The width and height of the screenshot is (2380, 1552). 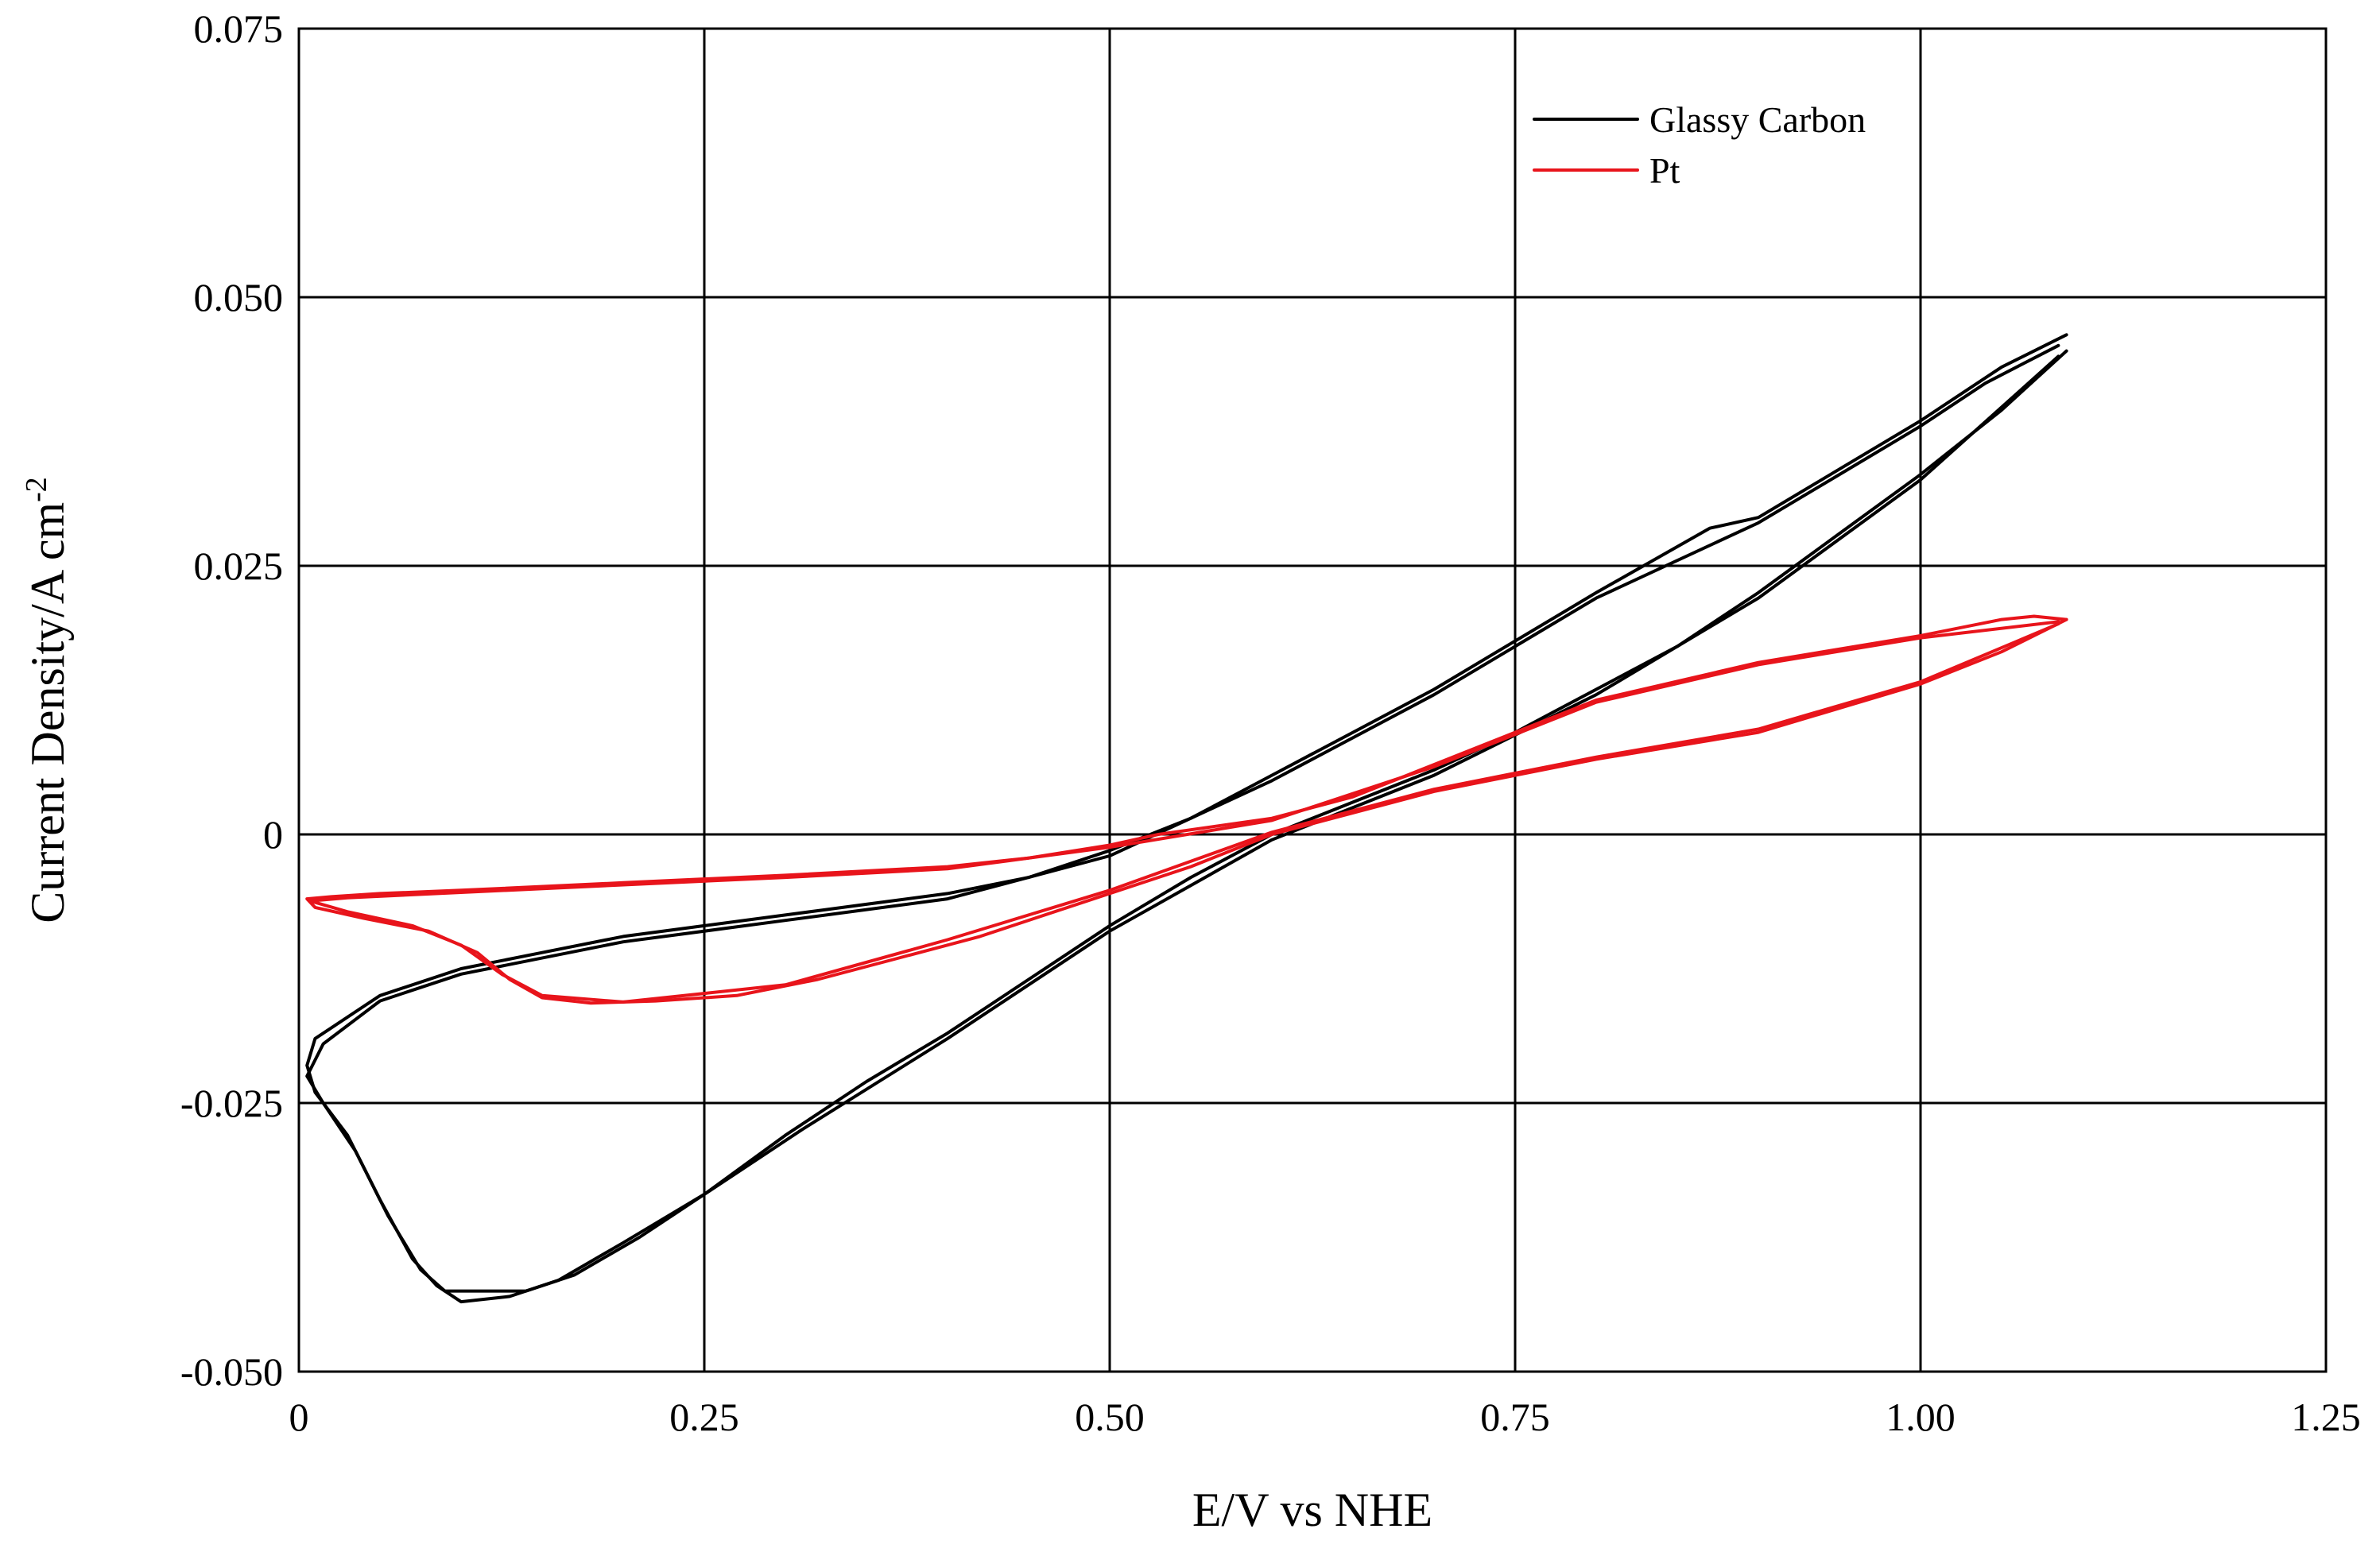 What do you see at coordinates (239, 297) in the screenshot?
I see `y-tick-label: 0.050` at bounding box center [239, 297].